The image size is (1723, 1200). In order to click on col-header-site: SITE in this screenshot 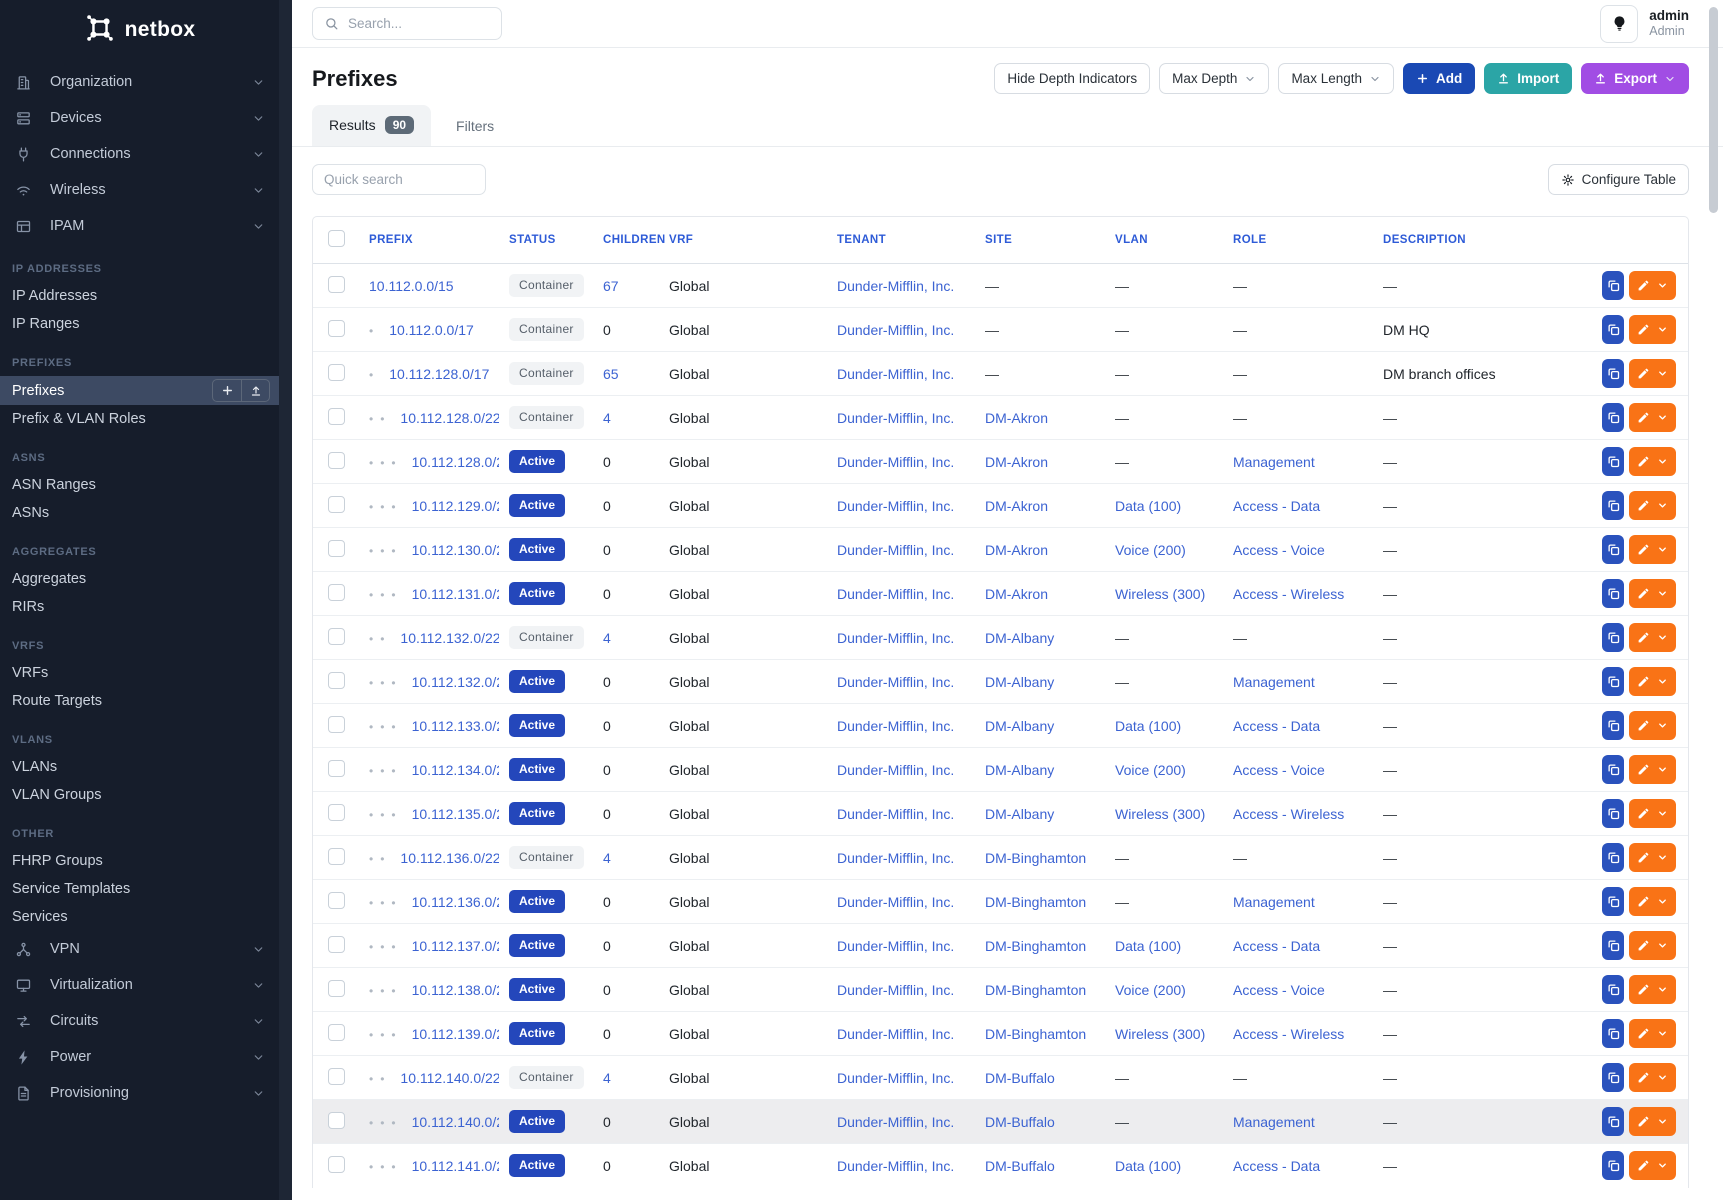, I will do `click(1040, 240)`.